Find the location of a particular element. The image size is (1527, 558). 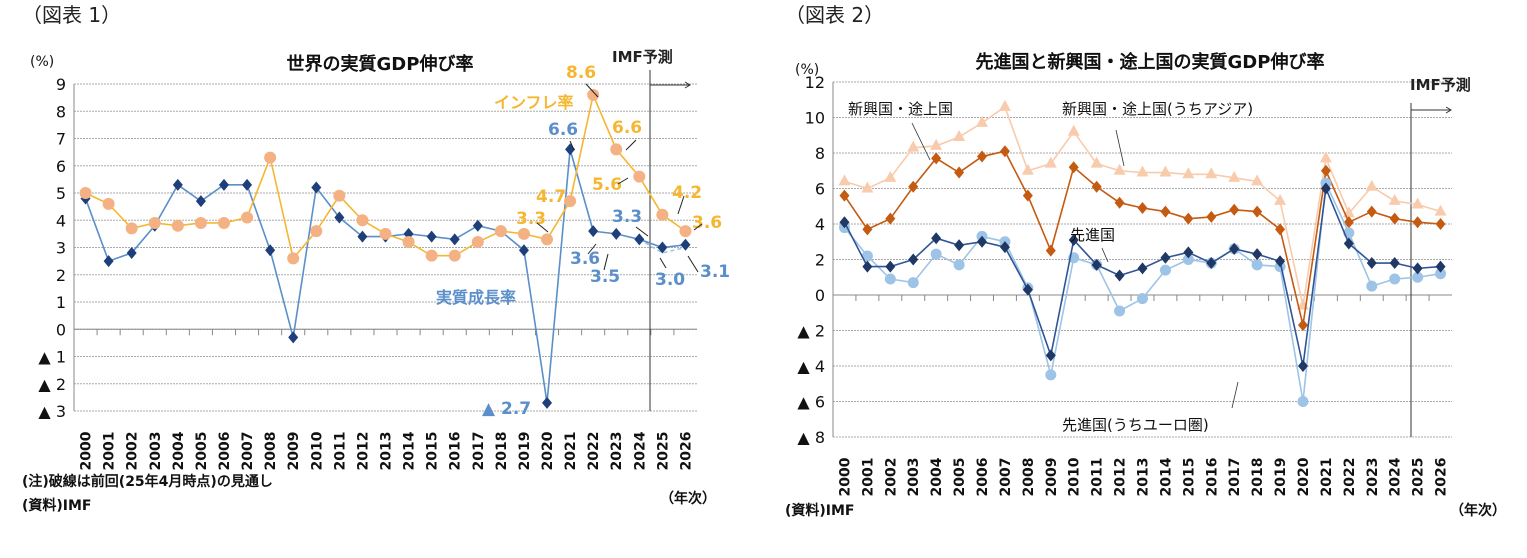

x-tick-label: 2010 is located at coordinates (1075, 476).